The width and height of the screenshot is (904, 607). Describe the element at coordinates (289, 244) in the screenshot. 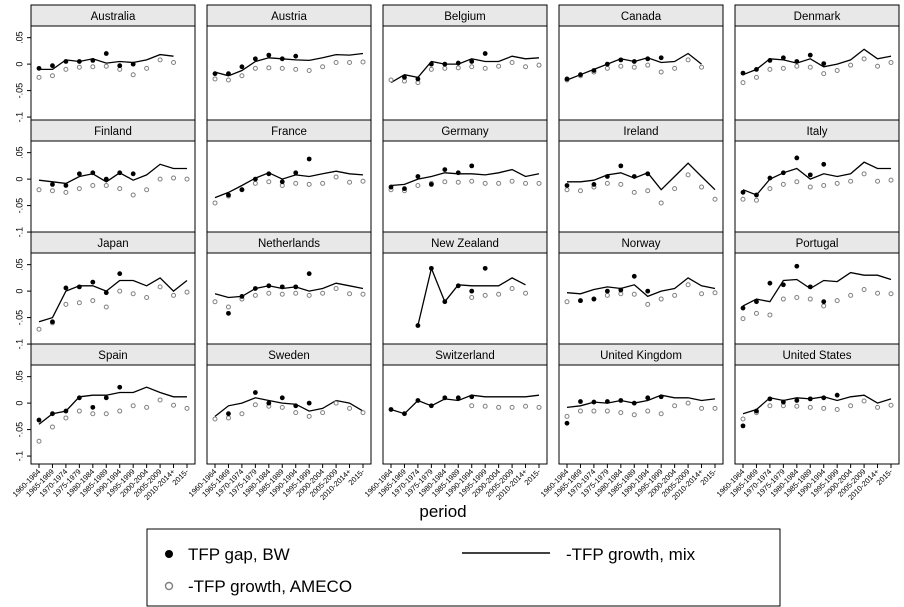

I see `panel-title: Netherlands` at that location.